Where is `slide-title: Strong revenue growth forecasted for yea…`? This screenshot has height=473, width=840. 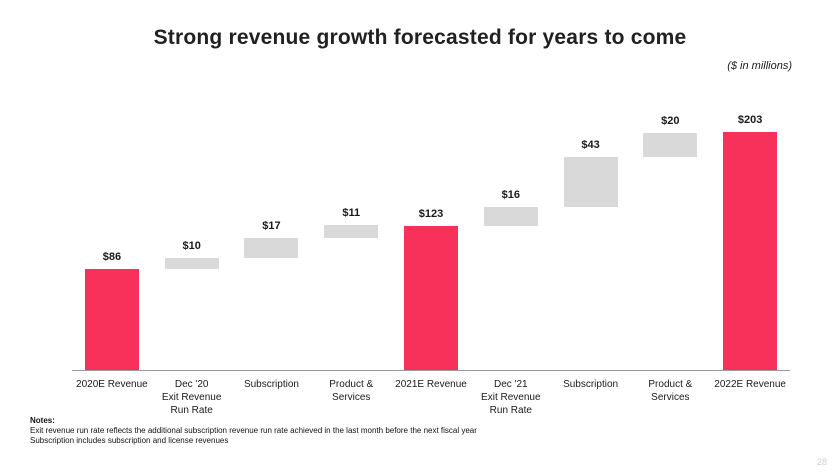 slide-title: Strong revenue growth forecasted for yea… is located at coordinates (420, 37).